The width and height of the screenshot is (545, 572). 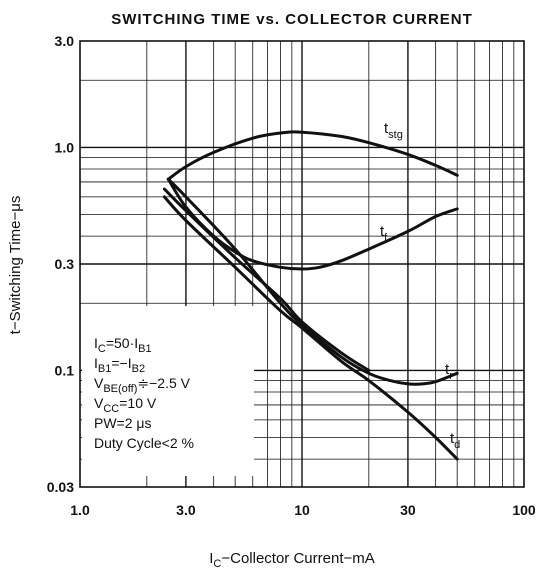 What do you see at coordinates (408, 510) in the screenshot?
I see `x-tick-label: 30` at bounding box center [408, 510].